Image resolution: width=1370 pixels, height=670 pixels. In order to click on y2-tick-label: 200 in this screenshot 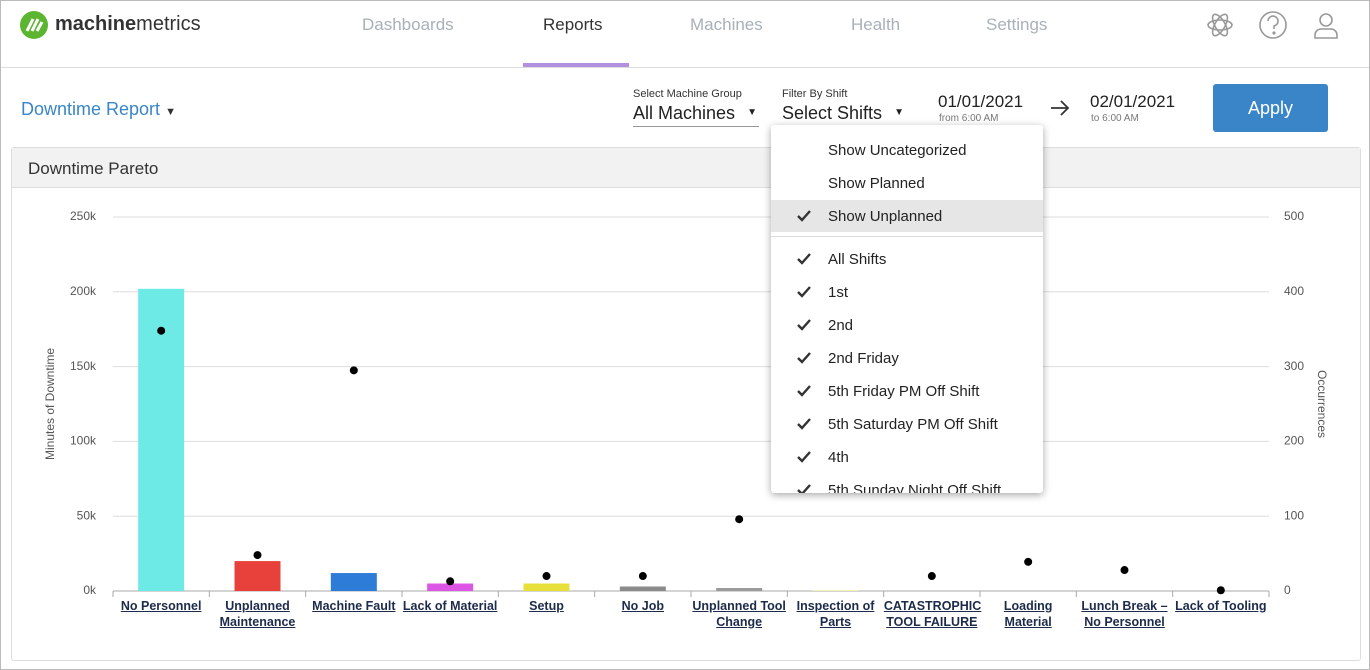, I will do `click(1294, 441)`.